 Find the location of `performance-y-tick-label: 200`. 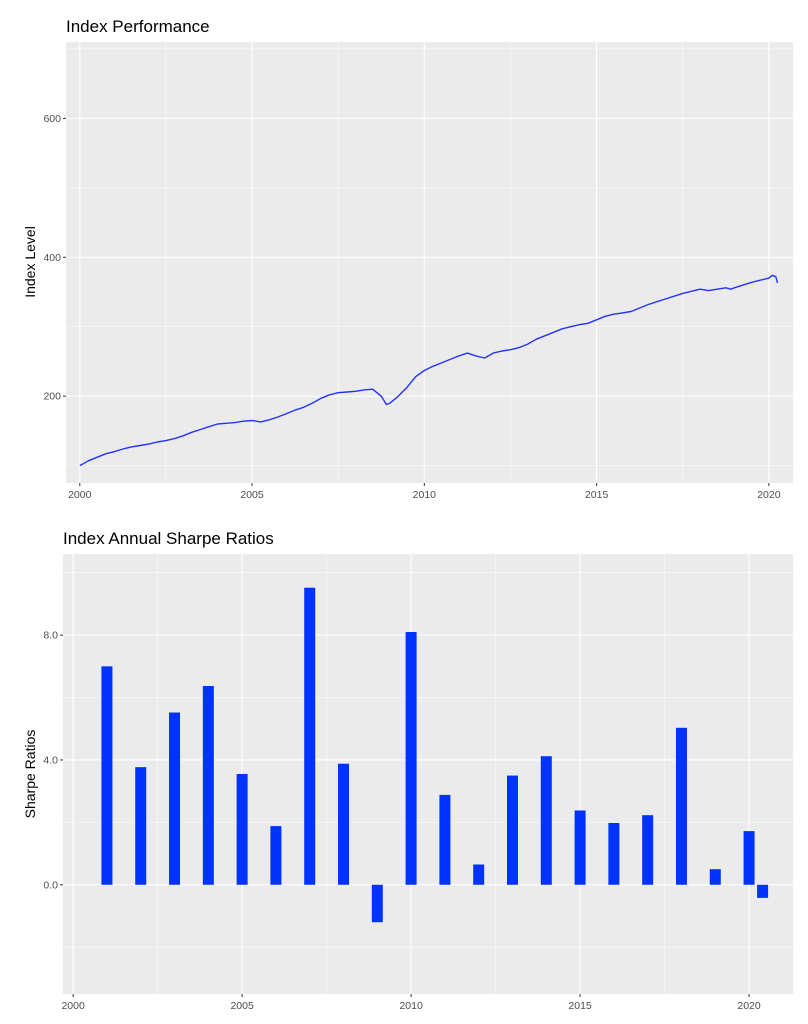

performance-y-tick-label: 200 is located at coordinates (52, 397).